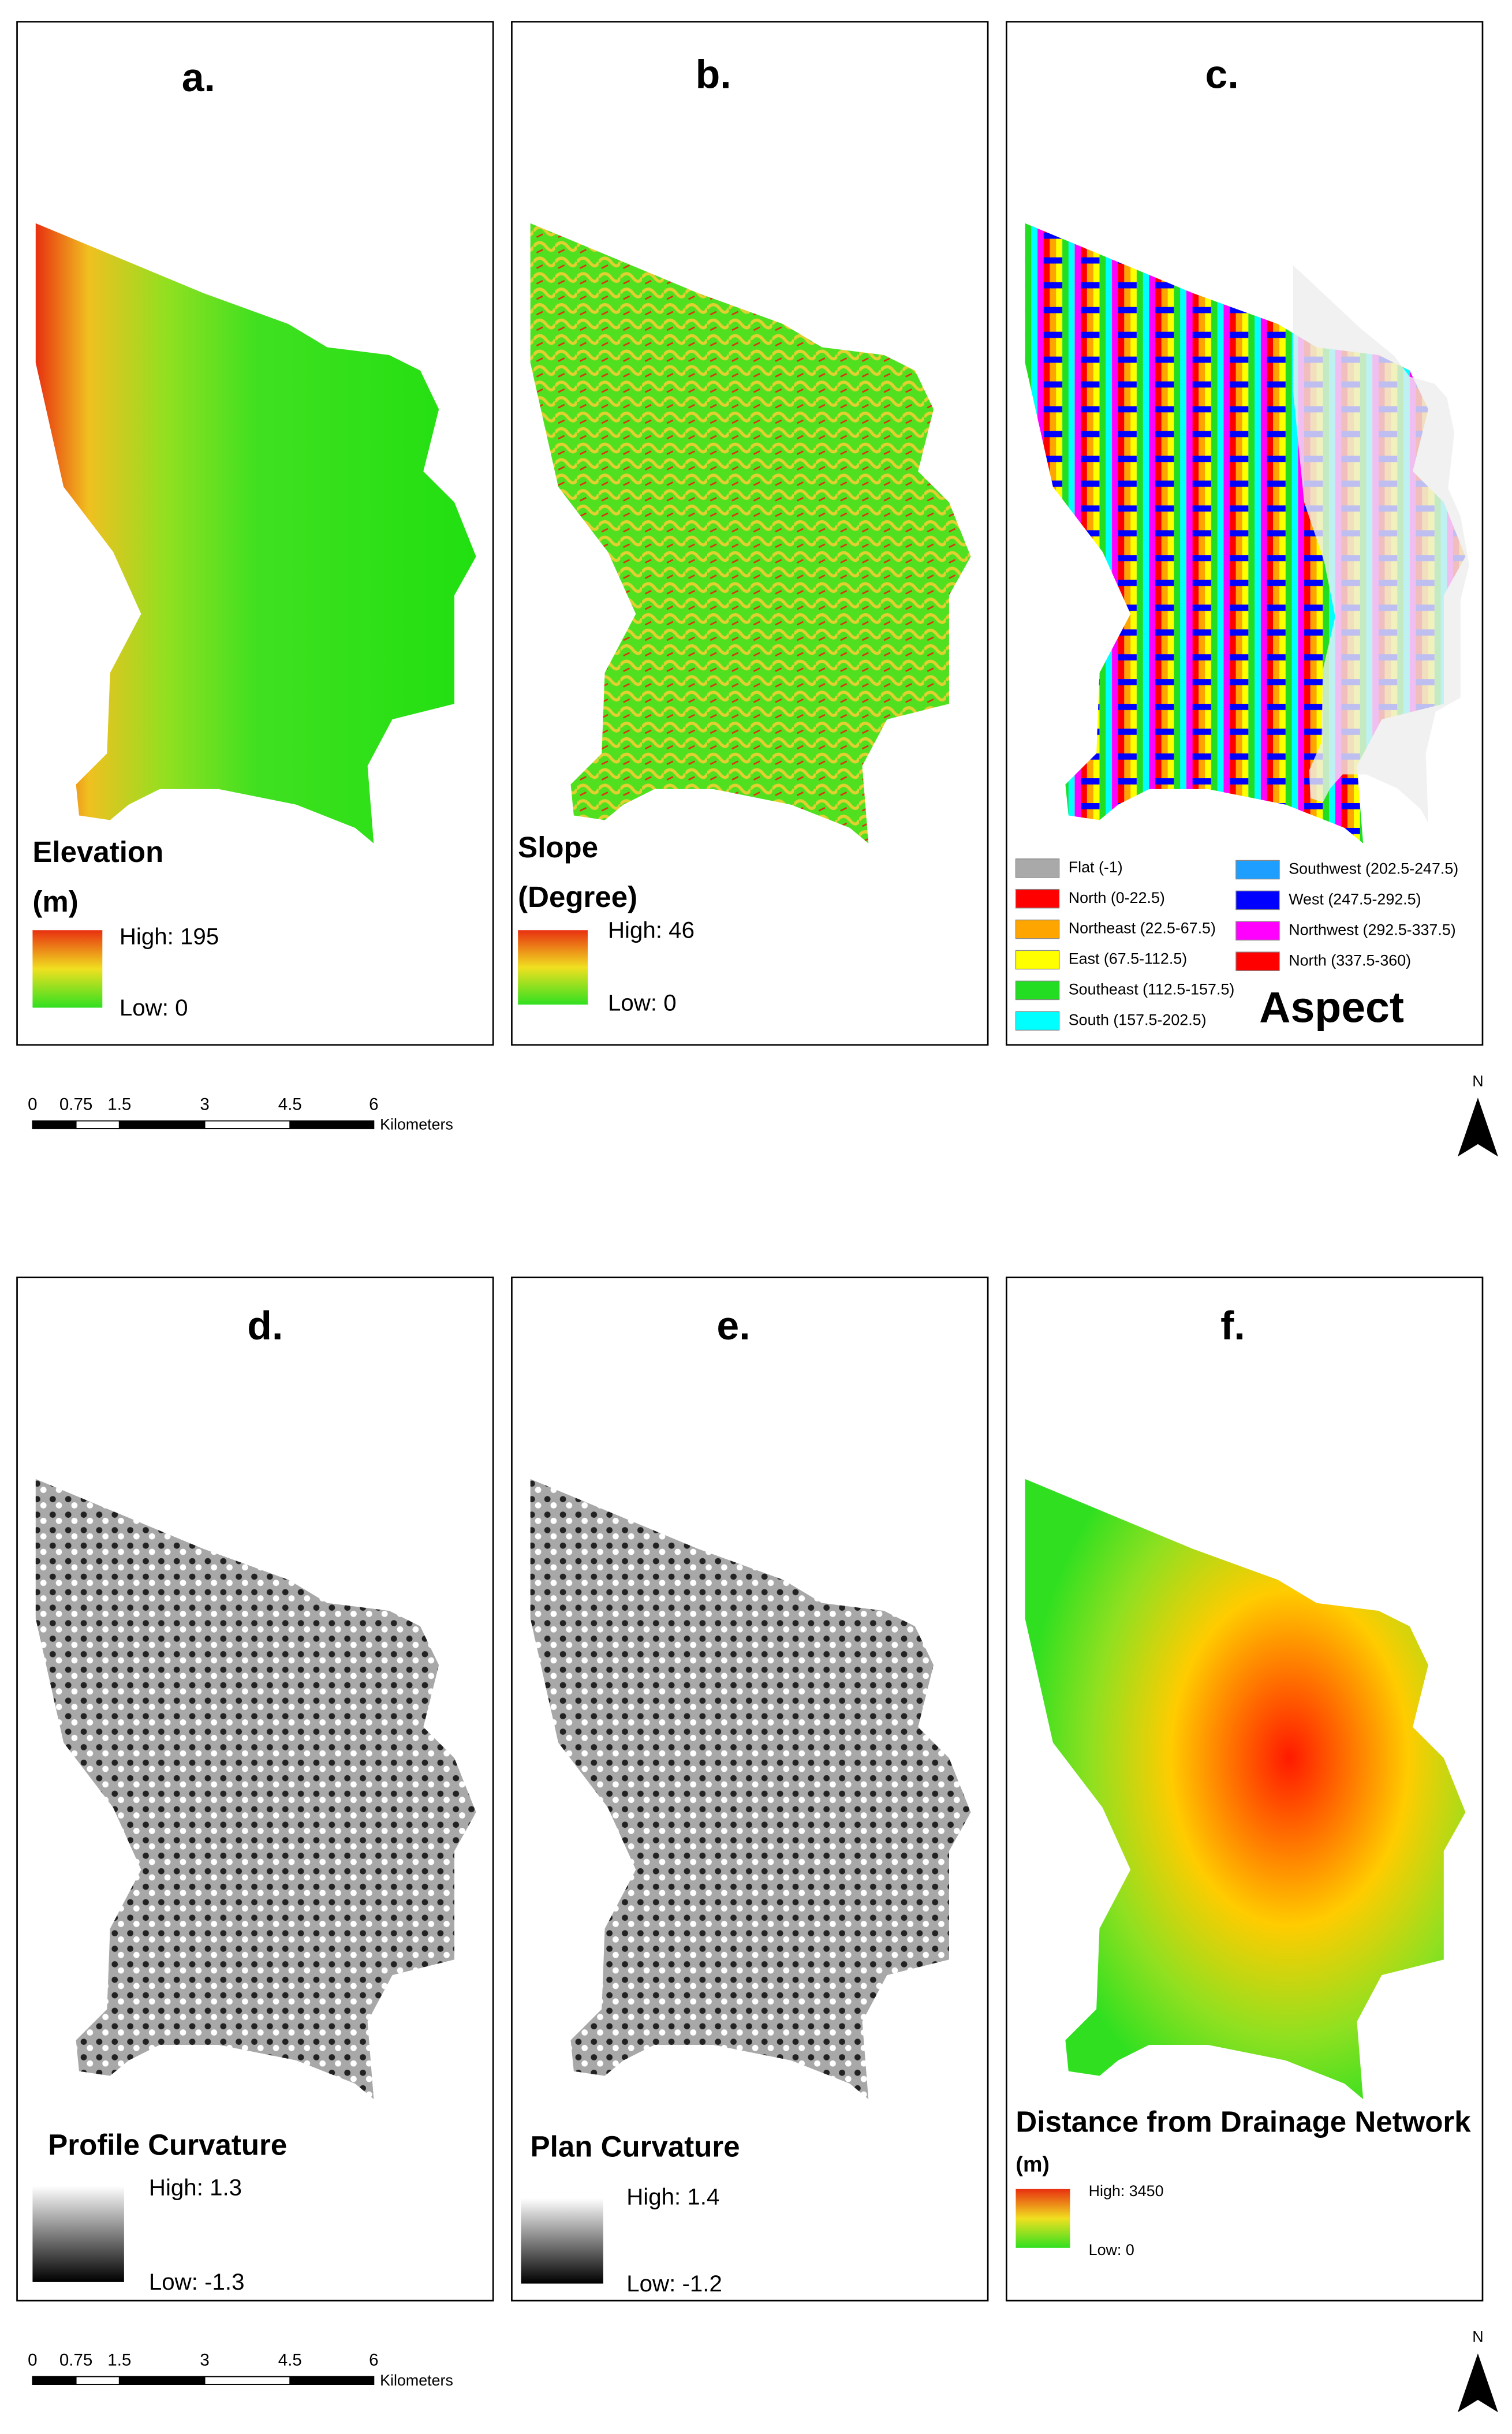 This screenshot has height=2434, width=1512. Describe the element at coordinates (167, 2145) in the screenshot. I see `legend-title: Profile Curvature` at that location.